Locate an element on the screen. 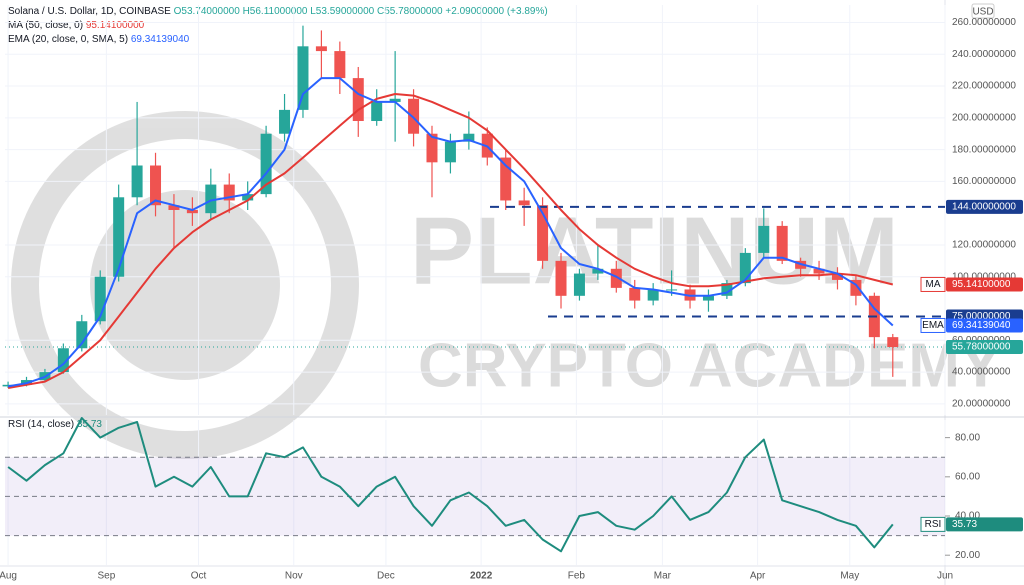  level-box is located at coordinates (984, 206).